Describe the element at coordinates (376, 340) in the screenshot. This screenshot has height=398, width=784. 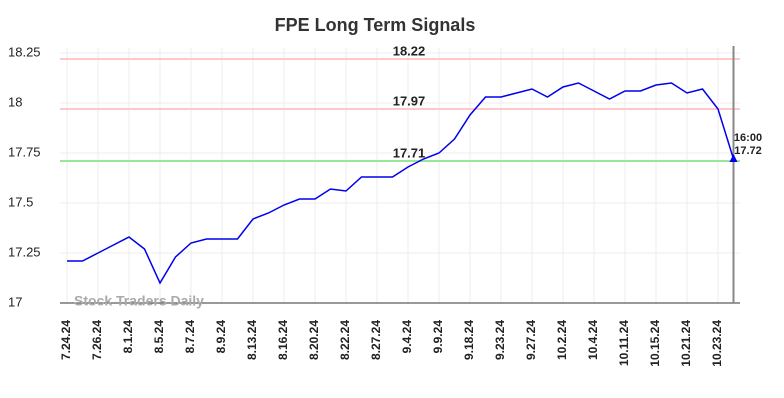
I see `x-tick-label: 8.27.24` at that location.